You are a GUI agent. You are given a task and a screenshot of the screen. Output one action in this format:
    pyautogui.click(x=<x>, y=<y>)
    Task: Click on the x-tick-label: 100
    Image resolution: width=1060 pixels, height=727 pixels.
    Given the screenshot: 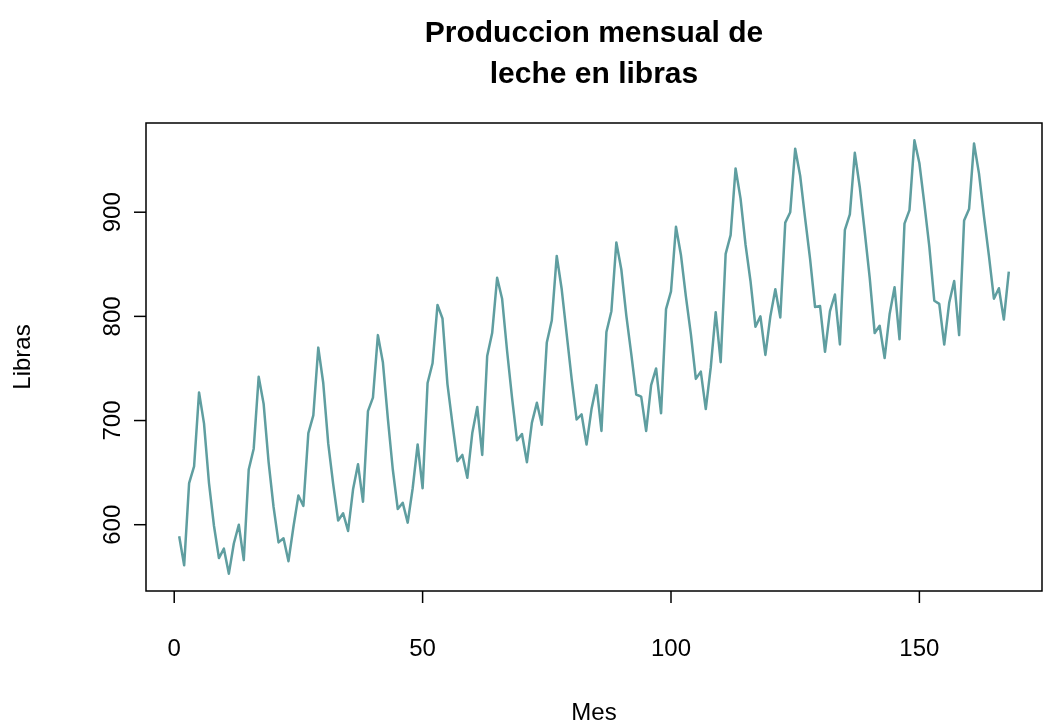 What is the action you would take?
    pyautogui.click(x=671, y=647)
    